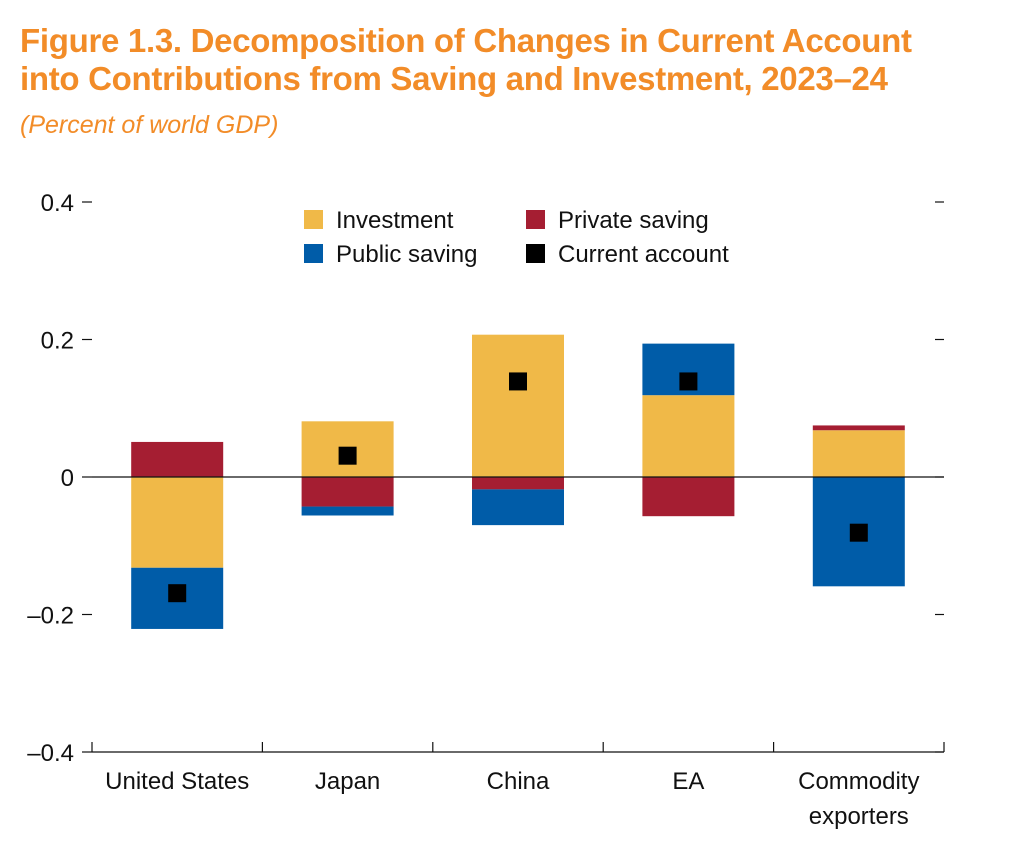 The image size is (1024, 853). What do you see at coordinates (858, 799) in the screenshot?
I see `x-tick-label: Commodity exporters` at bounding box center [858, 799].